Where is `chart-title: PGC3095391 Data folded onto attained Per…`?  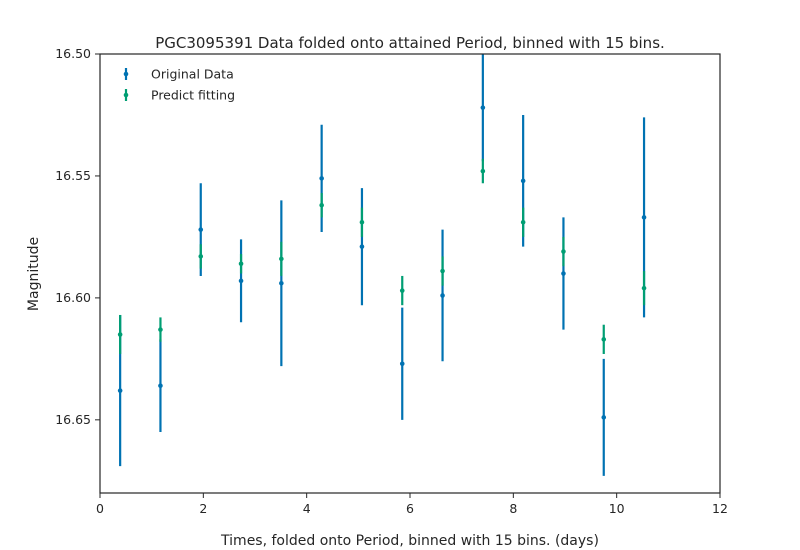 chart-title: PGC3095391 Data folded onto attained Per… is located at coordinates (410, 43).